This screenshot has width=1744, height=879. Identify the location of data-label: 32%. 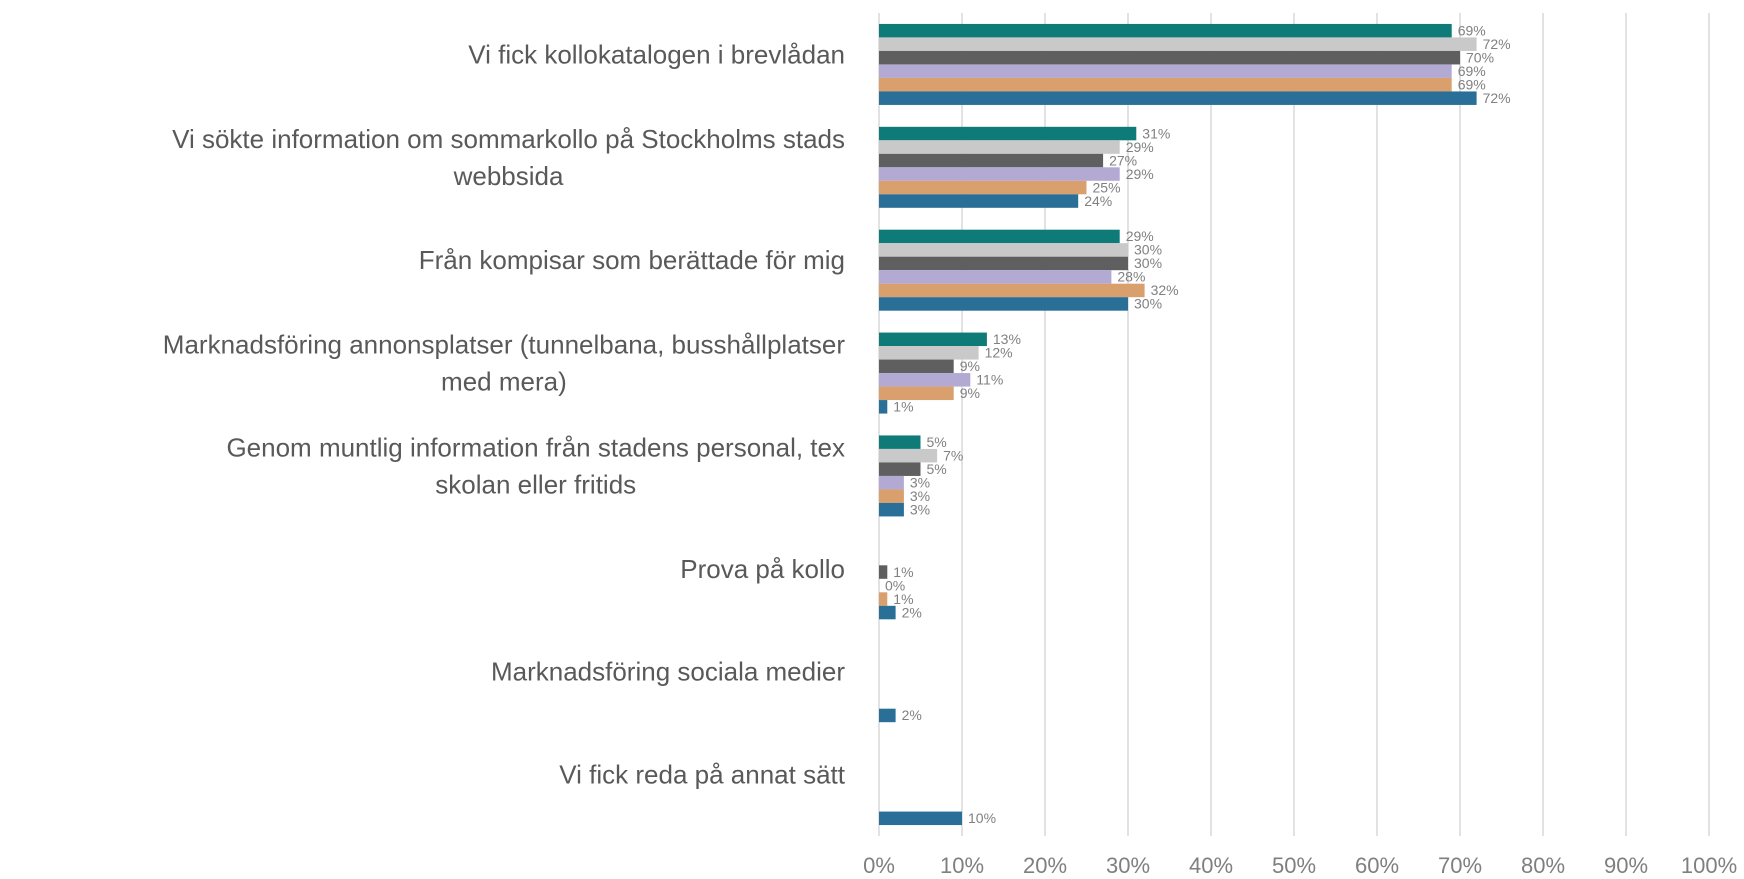
(1165, 290).